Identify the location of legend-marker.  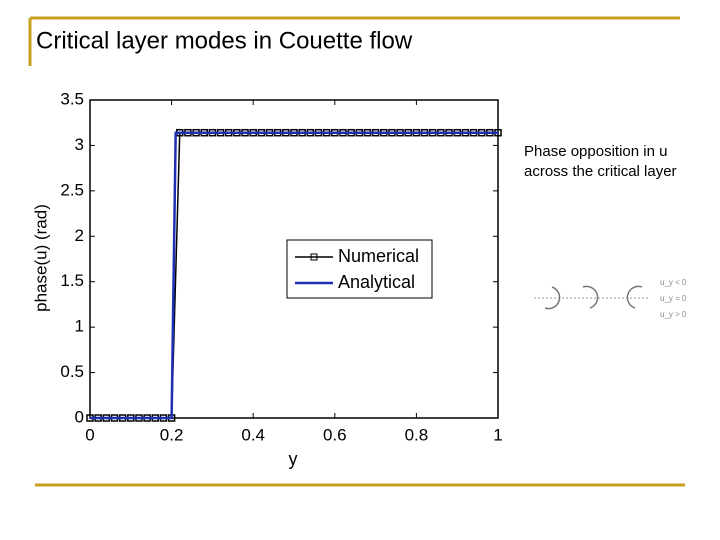
(314, 257).